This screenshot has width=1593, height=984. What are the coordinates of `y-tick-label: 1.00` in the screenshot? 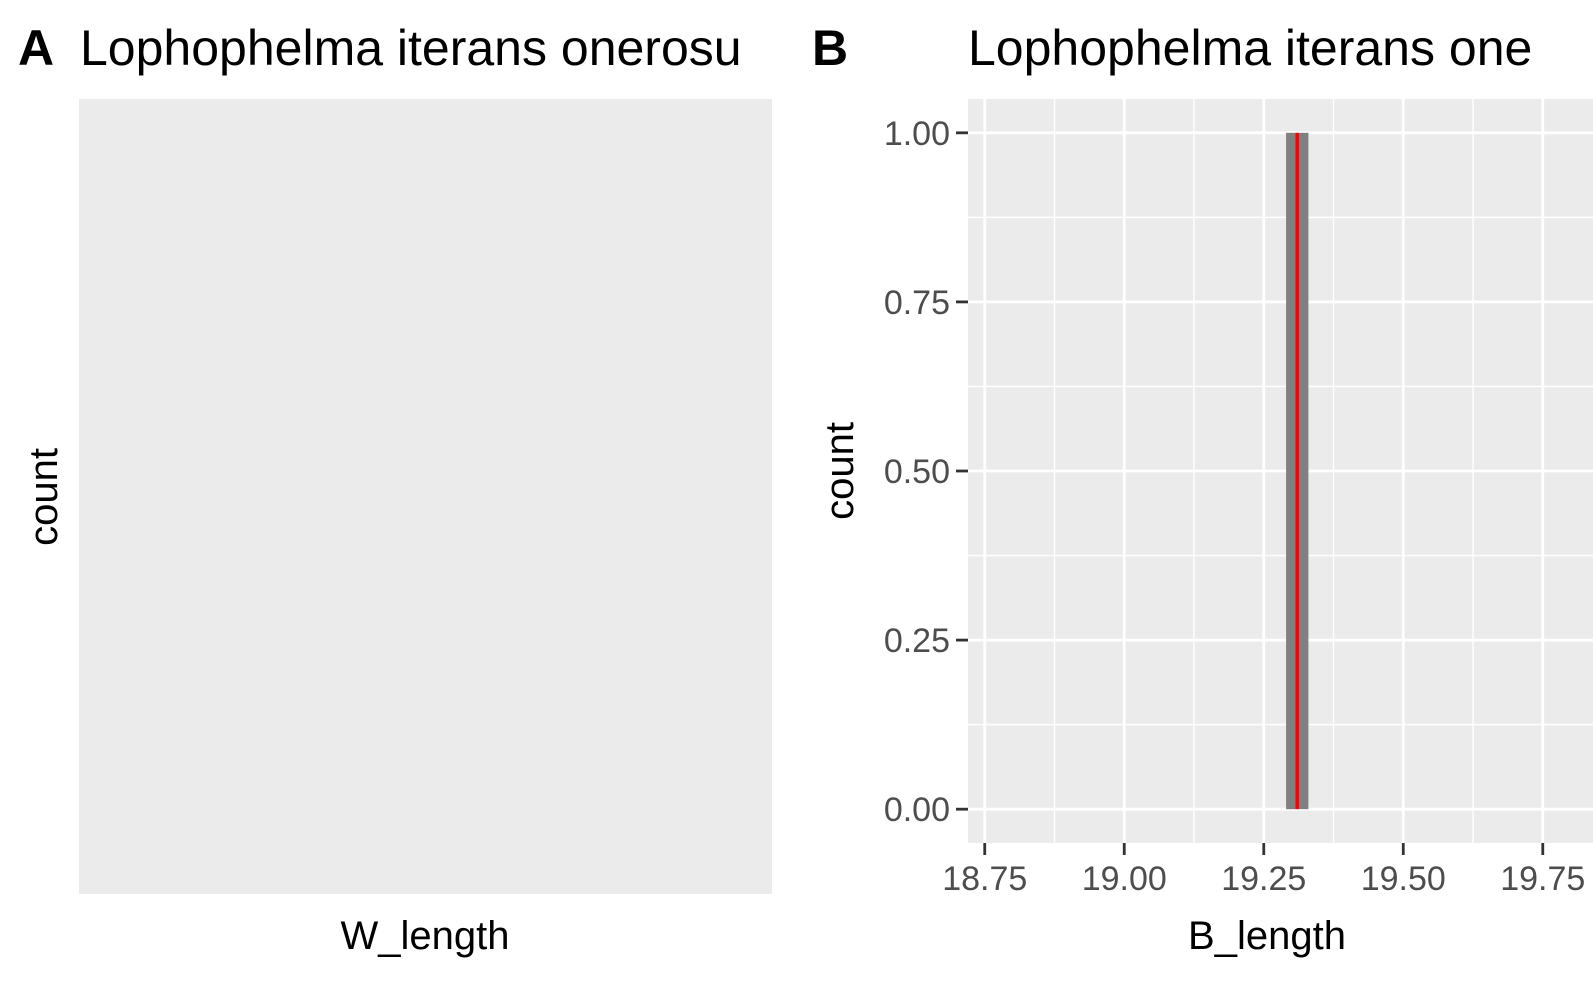 It's located at (917, 134).